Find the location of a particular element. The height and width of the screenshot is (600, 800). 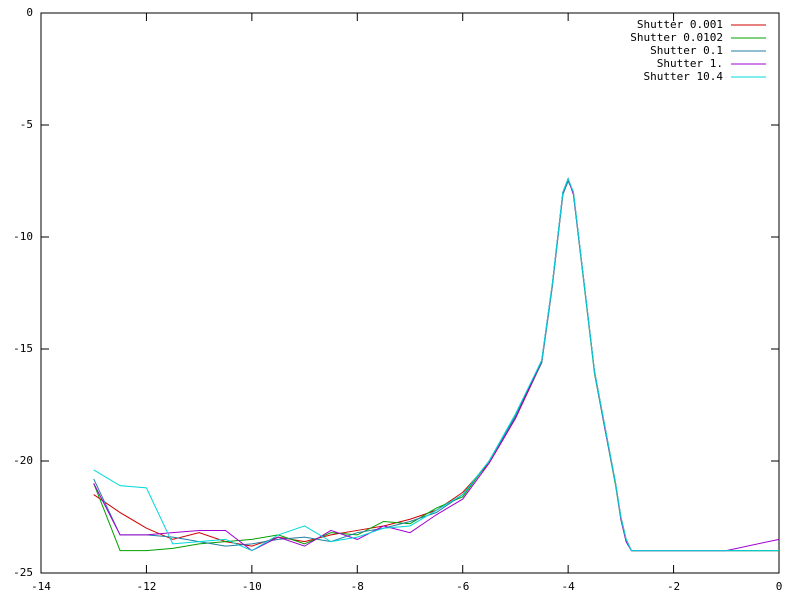

x-tick-label: -14 is located at coordinates (41, 586).